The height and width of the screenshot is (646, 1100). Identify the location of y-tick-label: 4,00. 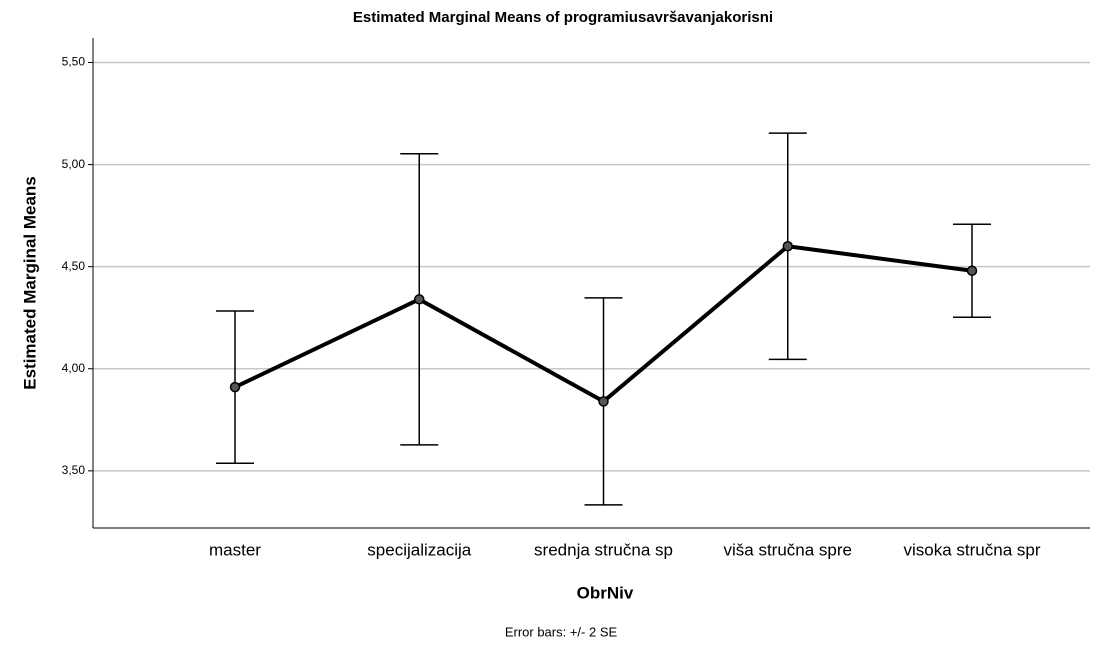
(74, 368).